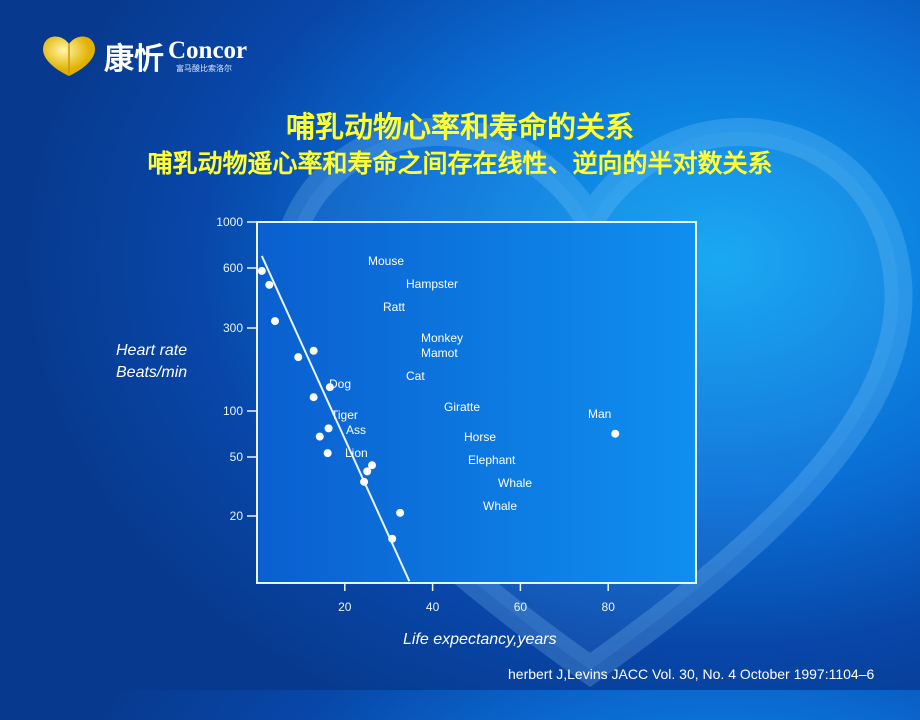 Image resolution: width=920 pixels, height=720 pixels. Describe the element at coordinates (152, 350) in the screenshot. I see `y-axis-label-line: Heart rate` at that location.